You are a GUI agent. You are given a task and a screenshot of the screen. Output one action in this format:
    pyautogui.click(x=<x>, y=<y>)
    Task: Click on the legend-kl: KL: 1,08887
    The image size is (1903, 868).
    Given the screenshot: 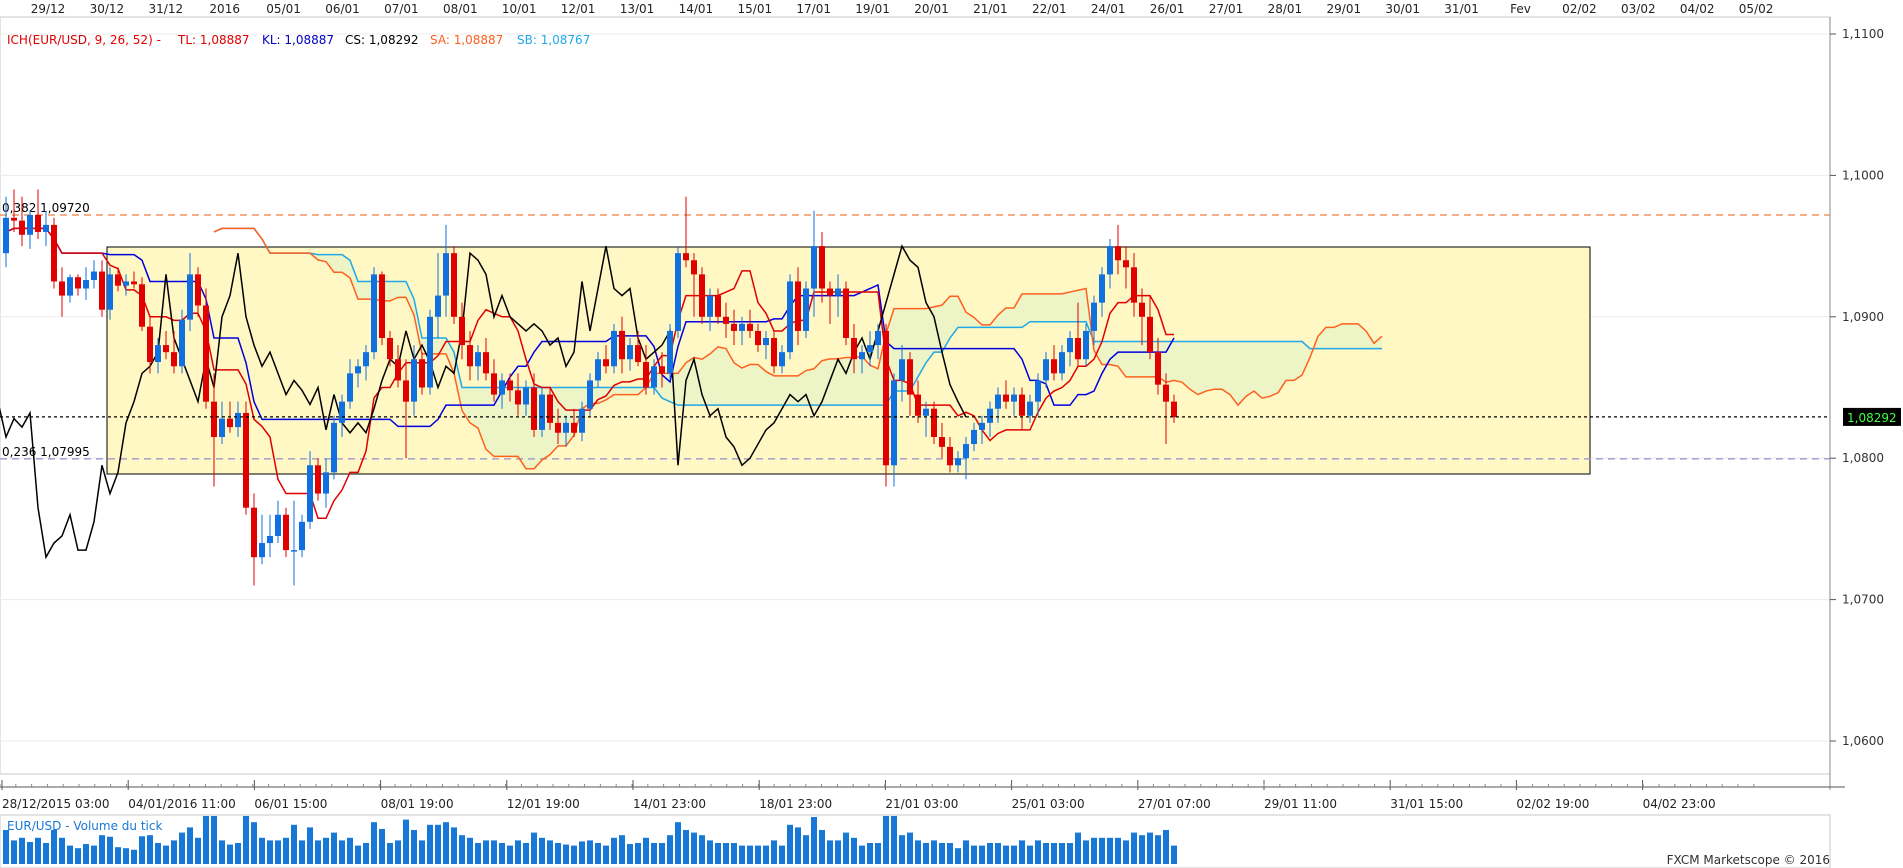 What is the action you would take?
    pyautogui.click(x=298, y=40)
    